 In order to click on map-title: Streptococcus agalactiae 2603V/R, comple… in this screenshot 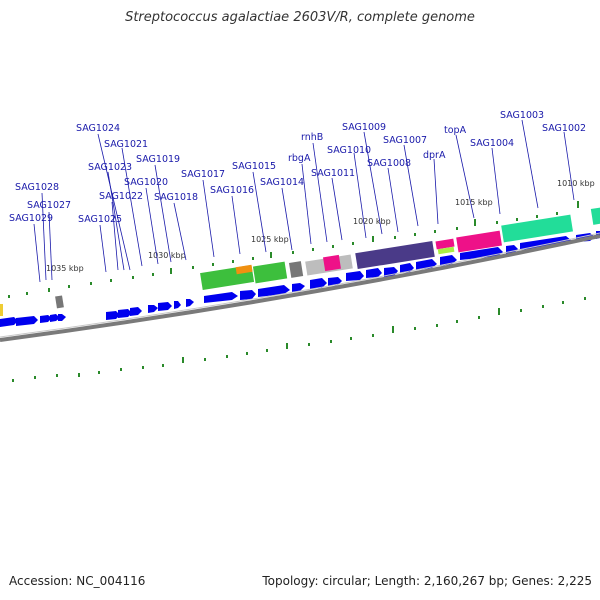, I will do `click(300, 17)`.